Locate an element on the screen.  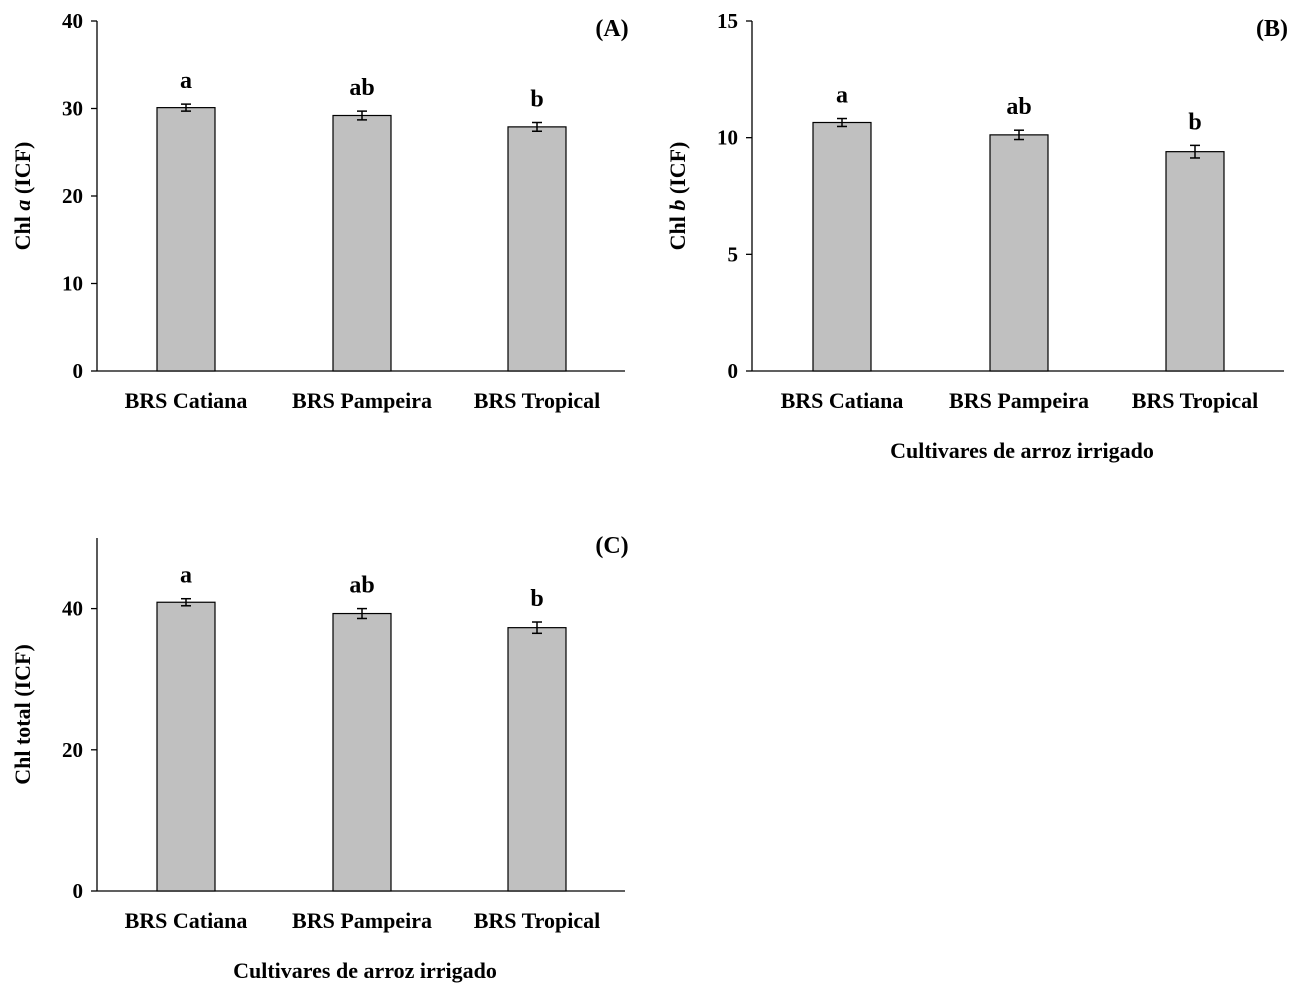
y-axis-title: Chl b (ICF) is located at coordinates (677, 196).